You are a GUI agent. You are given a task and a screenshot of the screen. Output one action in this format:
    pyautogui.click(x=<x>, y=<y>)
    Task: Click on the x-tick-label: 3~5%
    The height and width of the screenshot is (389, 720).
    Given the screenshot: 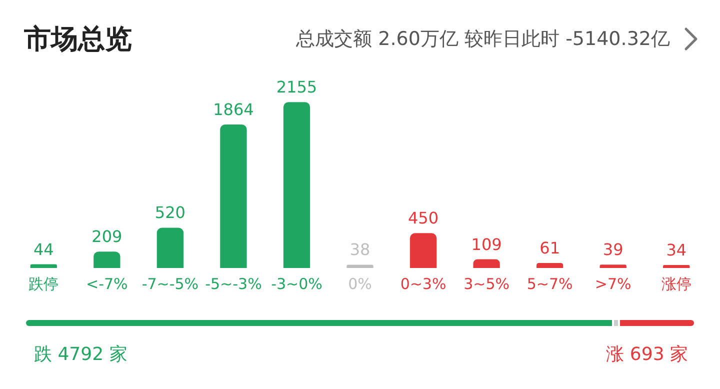 What is the action you would take?
    pyautogui.click(x=487, y=283)
    